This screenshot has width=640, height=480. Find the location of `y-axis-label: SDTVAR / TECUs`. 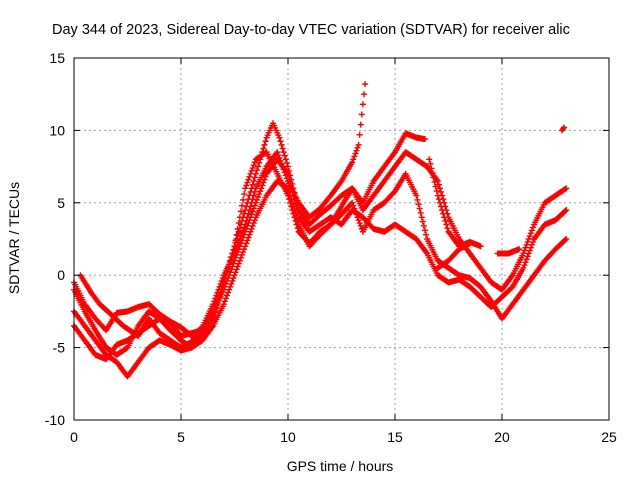

y-axis-label: SDTVAR / TECUs is located at coordinates (14, 238).